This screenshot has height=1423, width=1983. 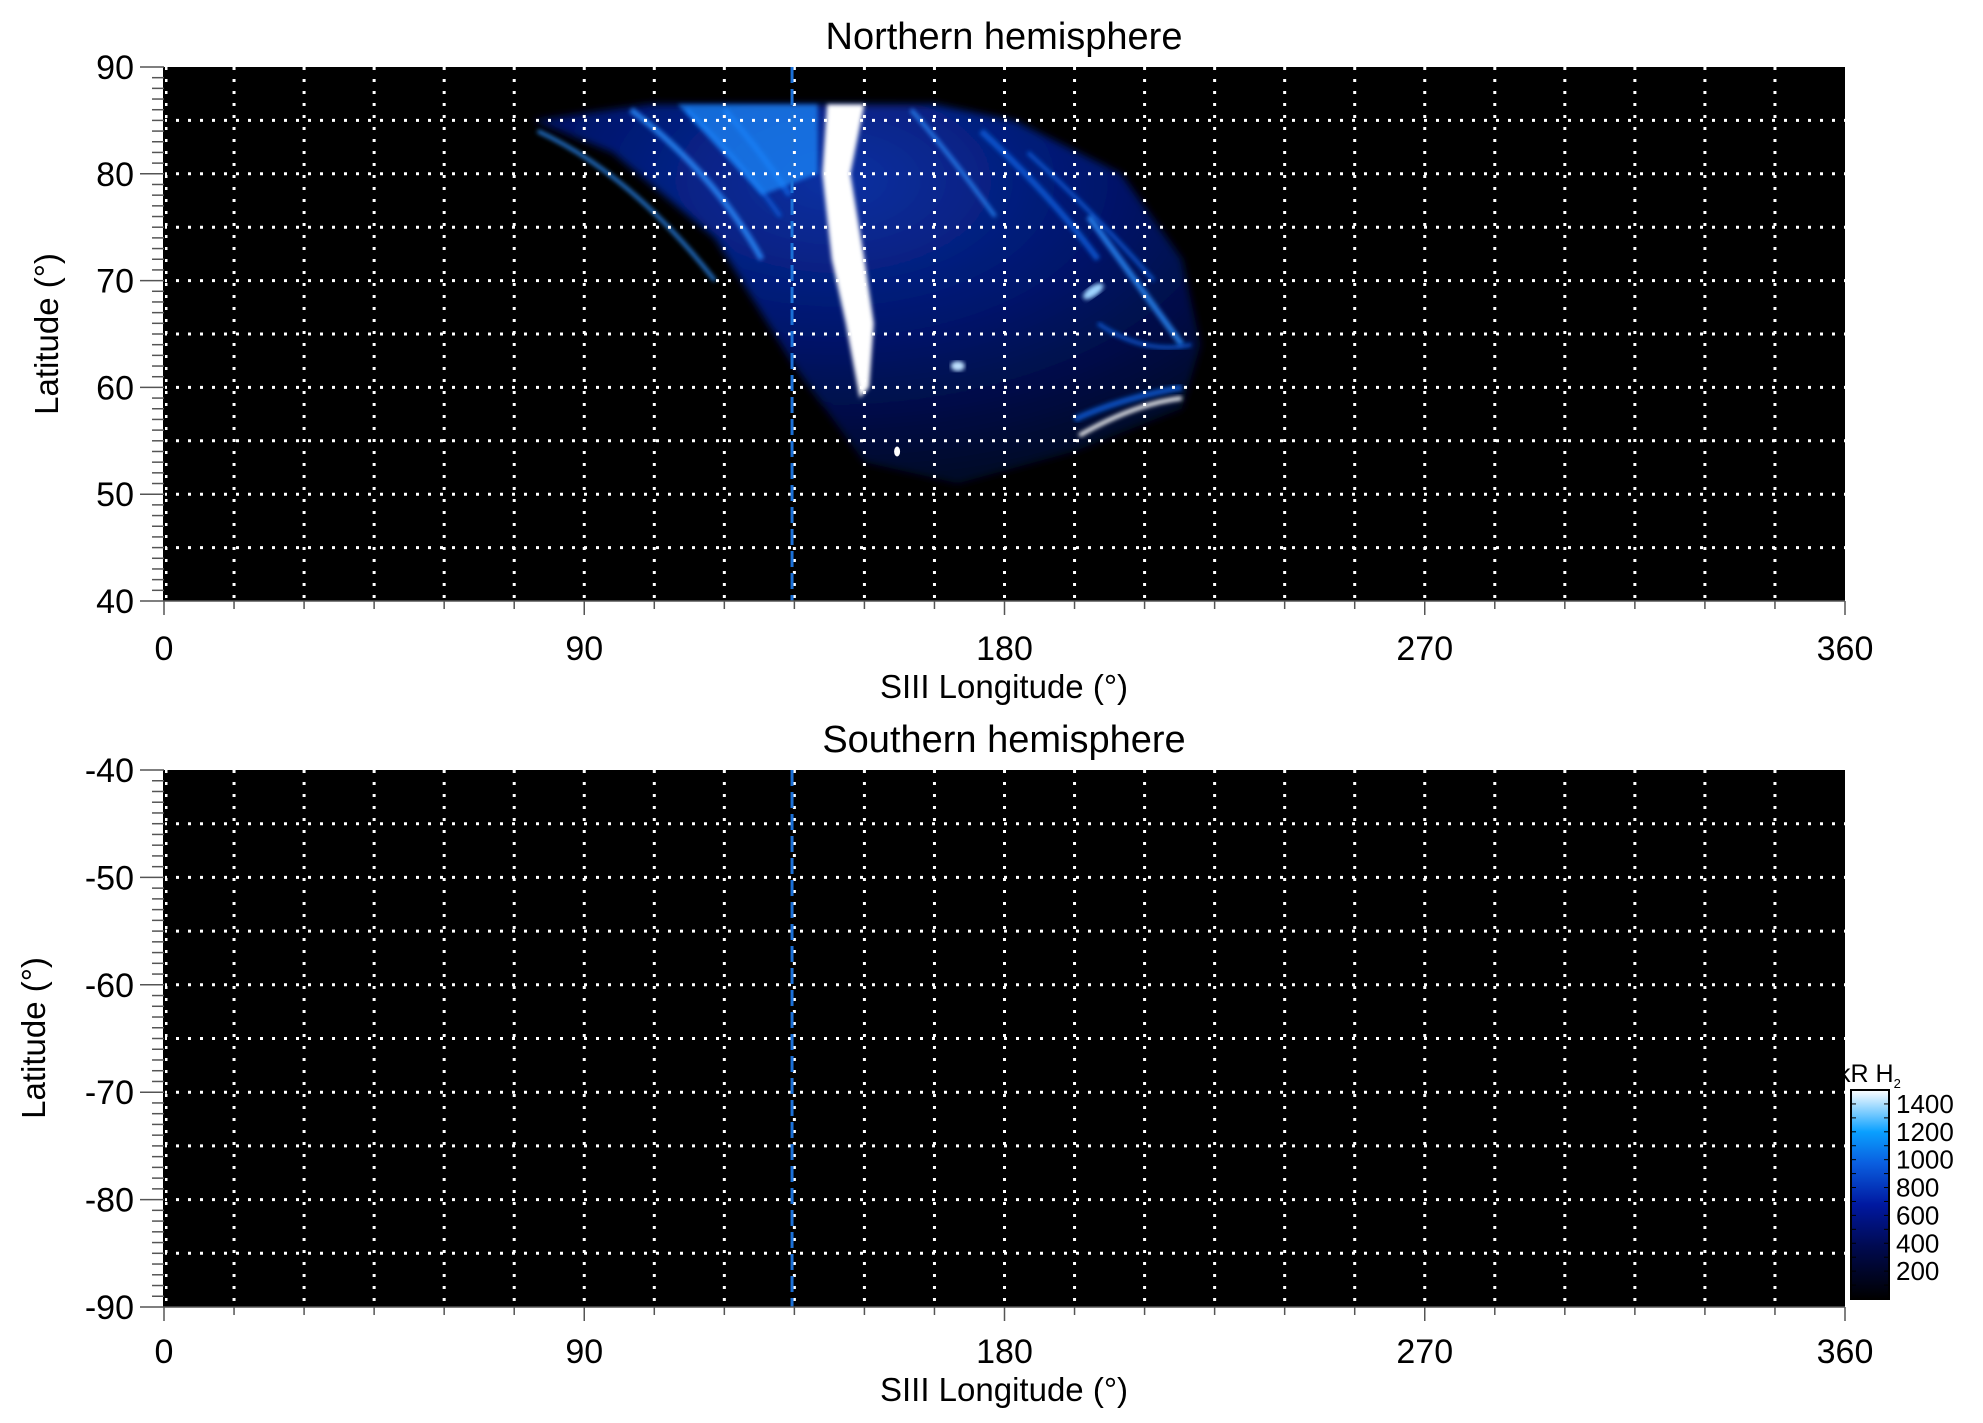 What do you see at coordinates (109, 1308) in the screenshot?
I see `y-tick-label: -90` at bounding box center [109, 1308].